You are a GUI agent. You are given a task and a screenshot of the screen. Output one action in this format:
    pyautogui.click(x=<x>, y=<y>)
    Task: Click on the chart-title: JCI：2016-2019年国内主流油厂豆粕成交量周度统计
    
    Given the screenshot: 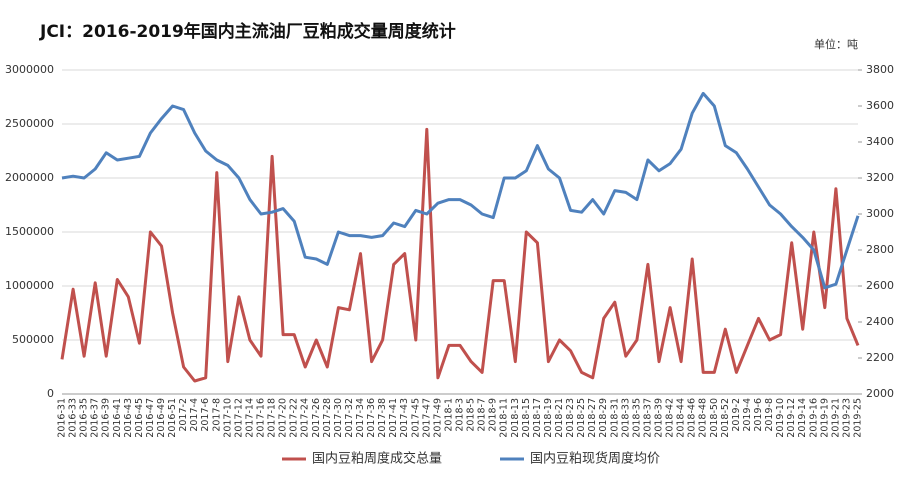 What is the action you would take?
    pyautogui.click(x=247, y=31)
    